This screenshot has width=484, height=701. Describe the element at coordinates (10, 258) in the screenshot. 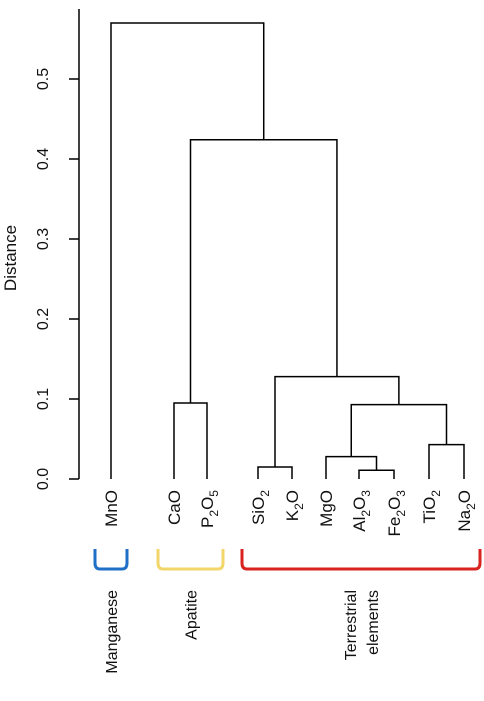

I see `y-axis-label: Distance` at that location.